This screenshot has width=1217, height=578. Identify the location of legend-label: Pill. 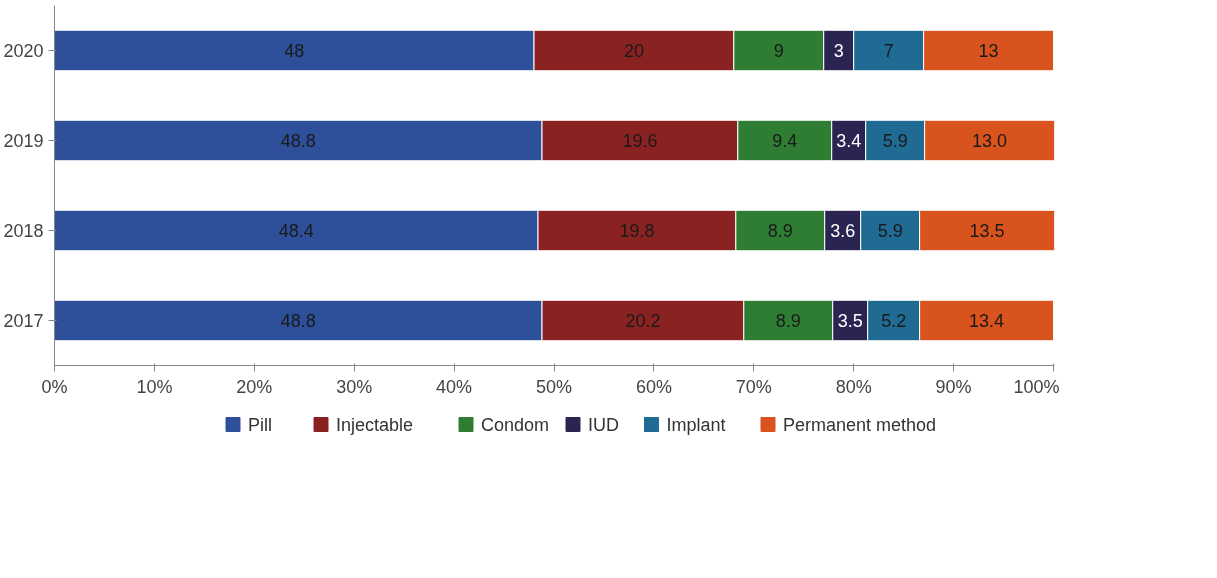
(260, 424).